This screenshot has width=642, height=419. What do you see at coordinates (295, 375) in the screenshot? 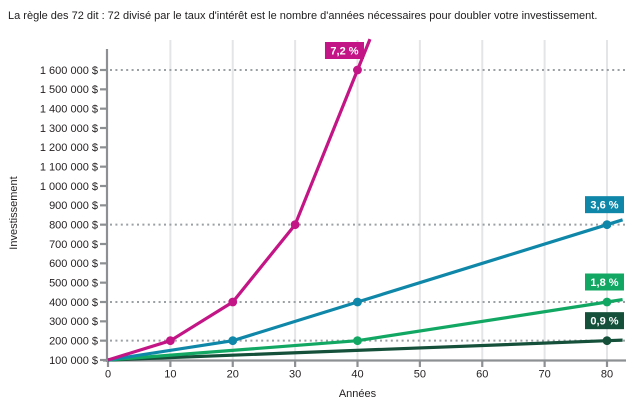
I see `x-axis-tick-label: 30` at bounding box center [295, 375].